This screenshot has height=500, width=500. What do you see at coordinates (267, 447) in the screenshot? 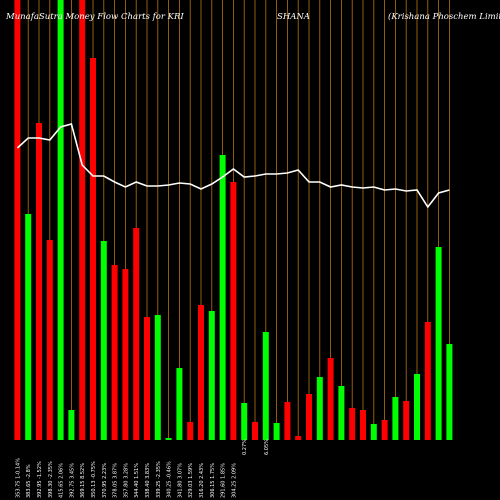
I see `bar-annotation: 6.05%` at bounding box center [267, 447].